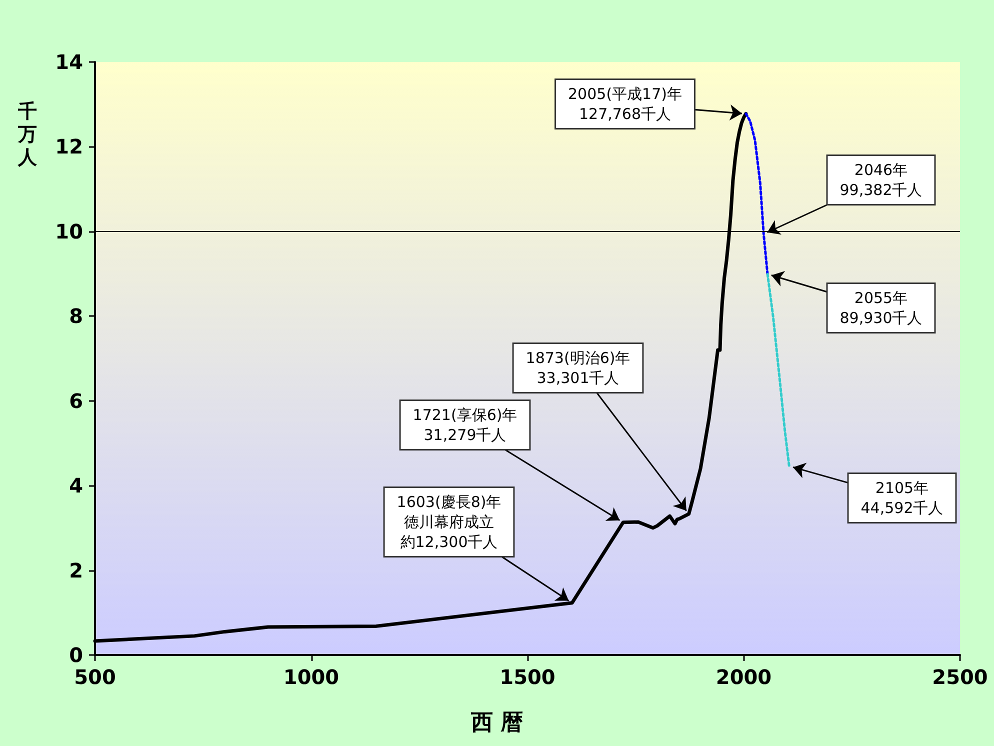  I want to click on y-tick-label: 4, so click(76, 486).